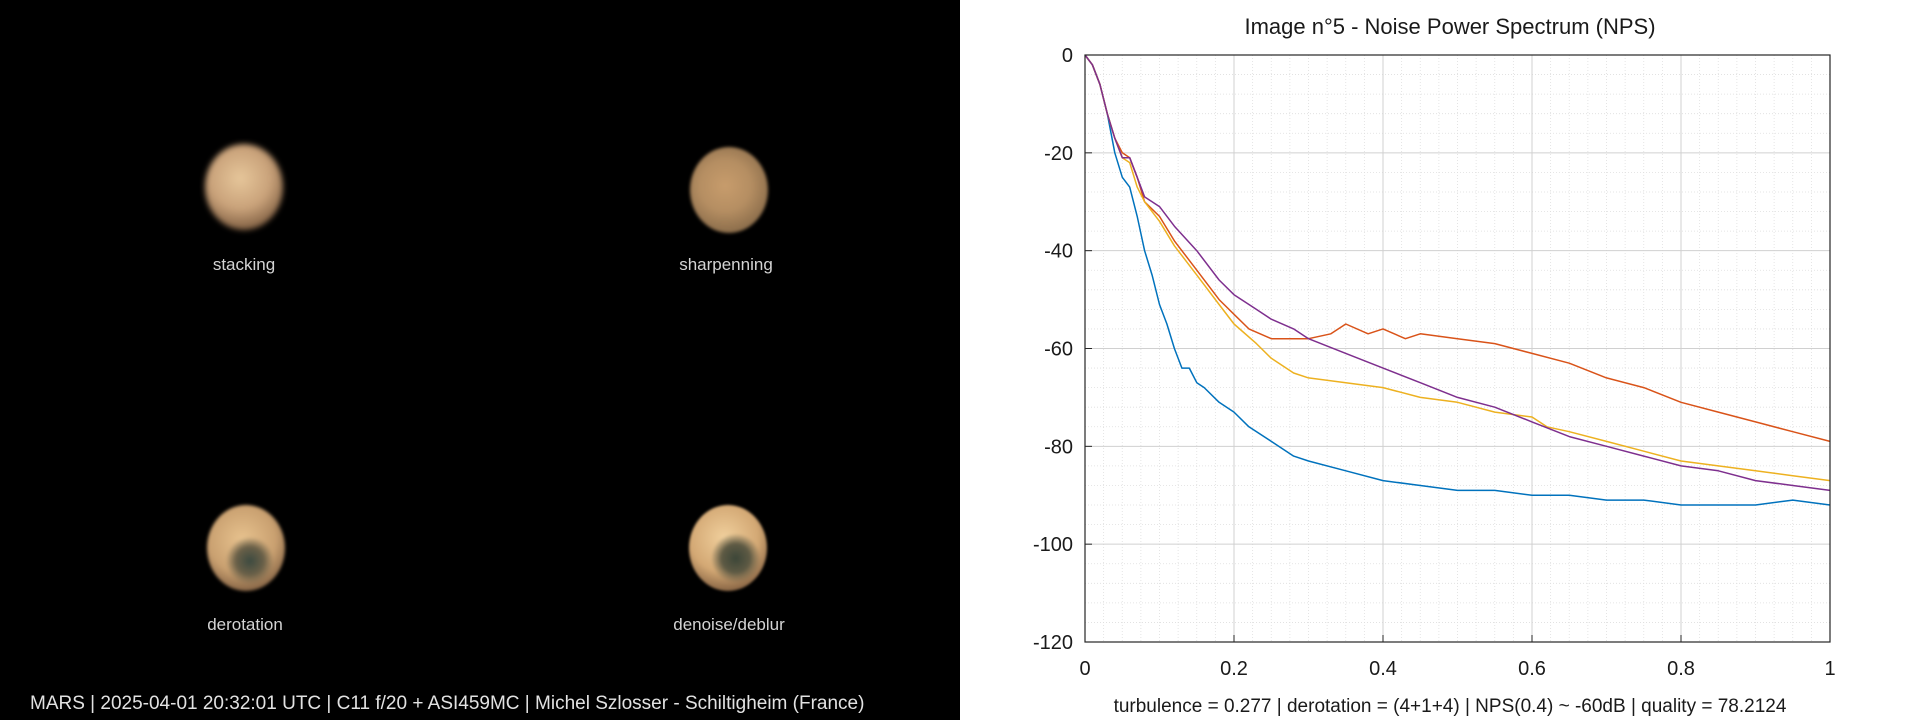 The height and width of the screenshot is (720, 1920). I want to click on mars-sharpenning-image, so click(729, 190).